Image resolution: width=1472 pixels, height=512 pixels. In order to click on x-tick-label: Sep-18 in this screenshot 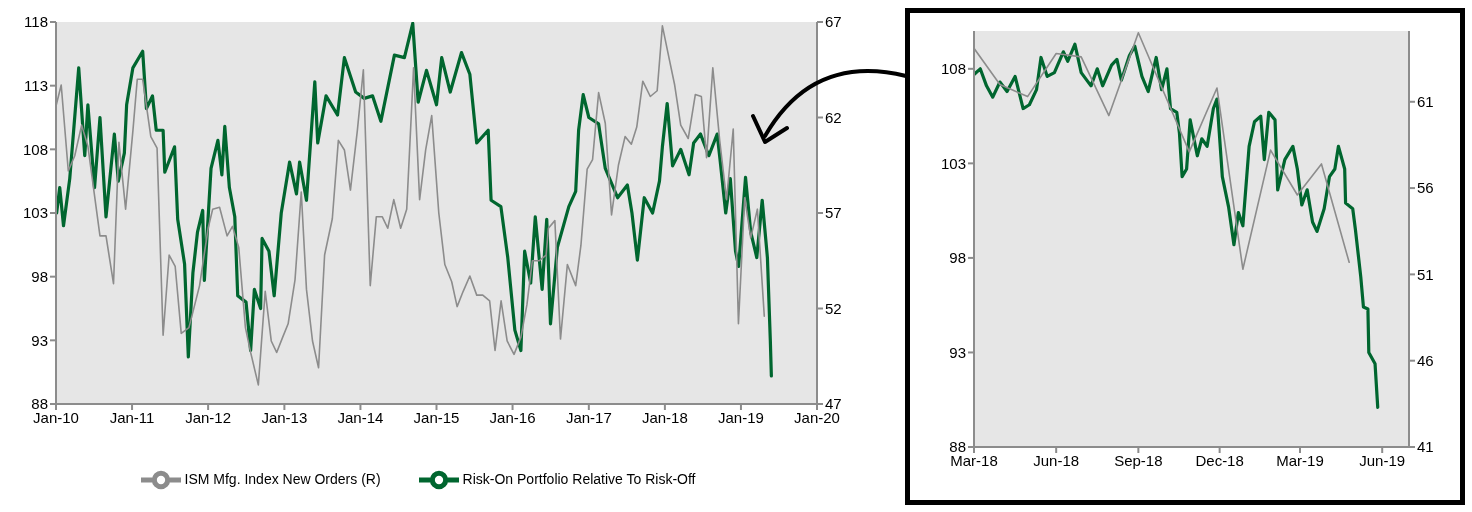, I will do `click(1138, 460)`.